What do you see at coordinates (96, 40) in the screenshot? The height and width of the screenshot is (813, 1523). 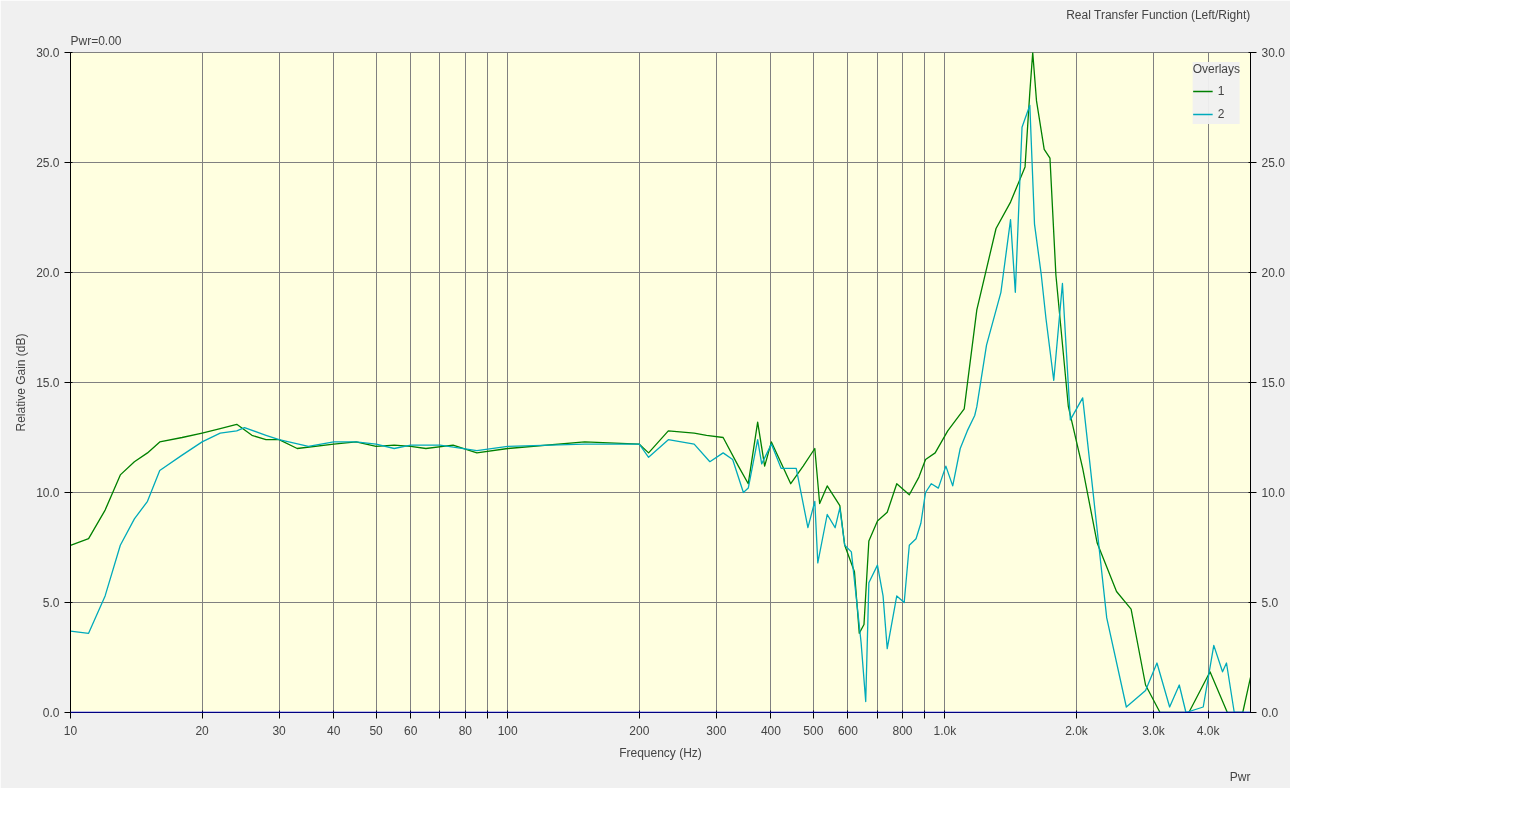 I see `text: Pwr=0.00` at bounding box center [96, 40].